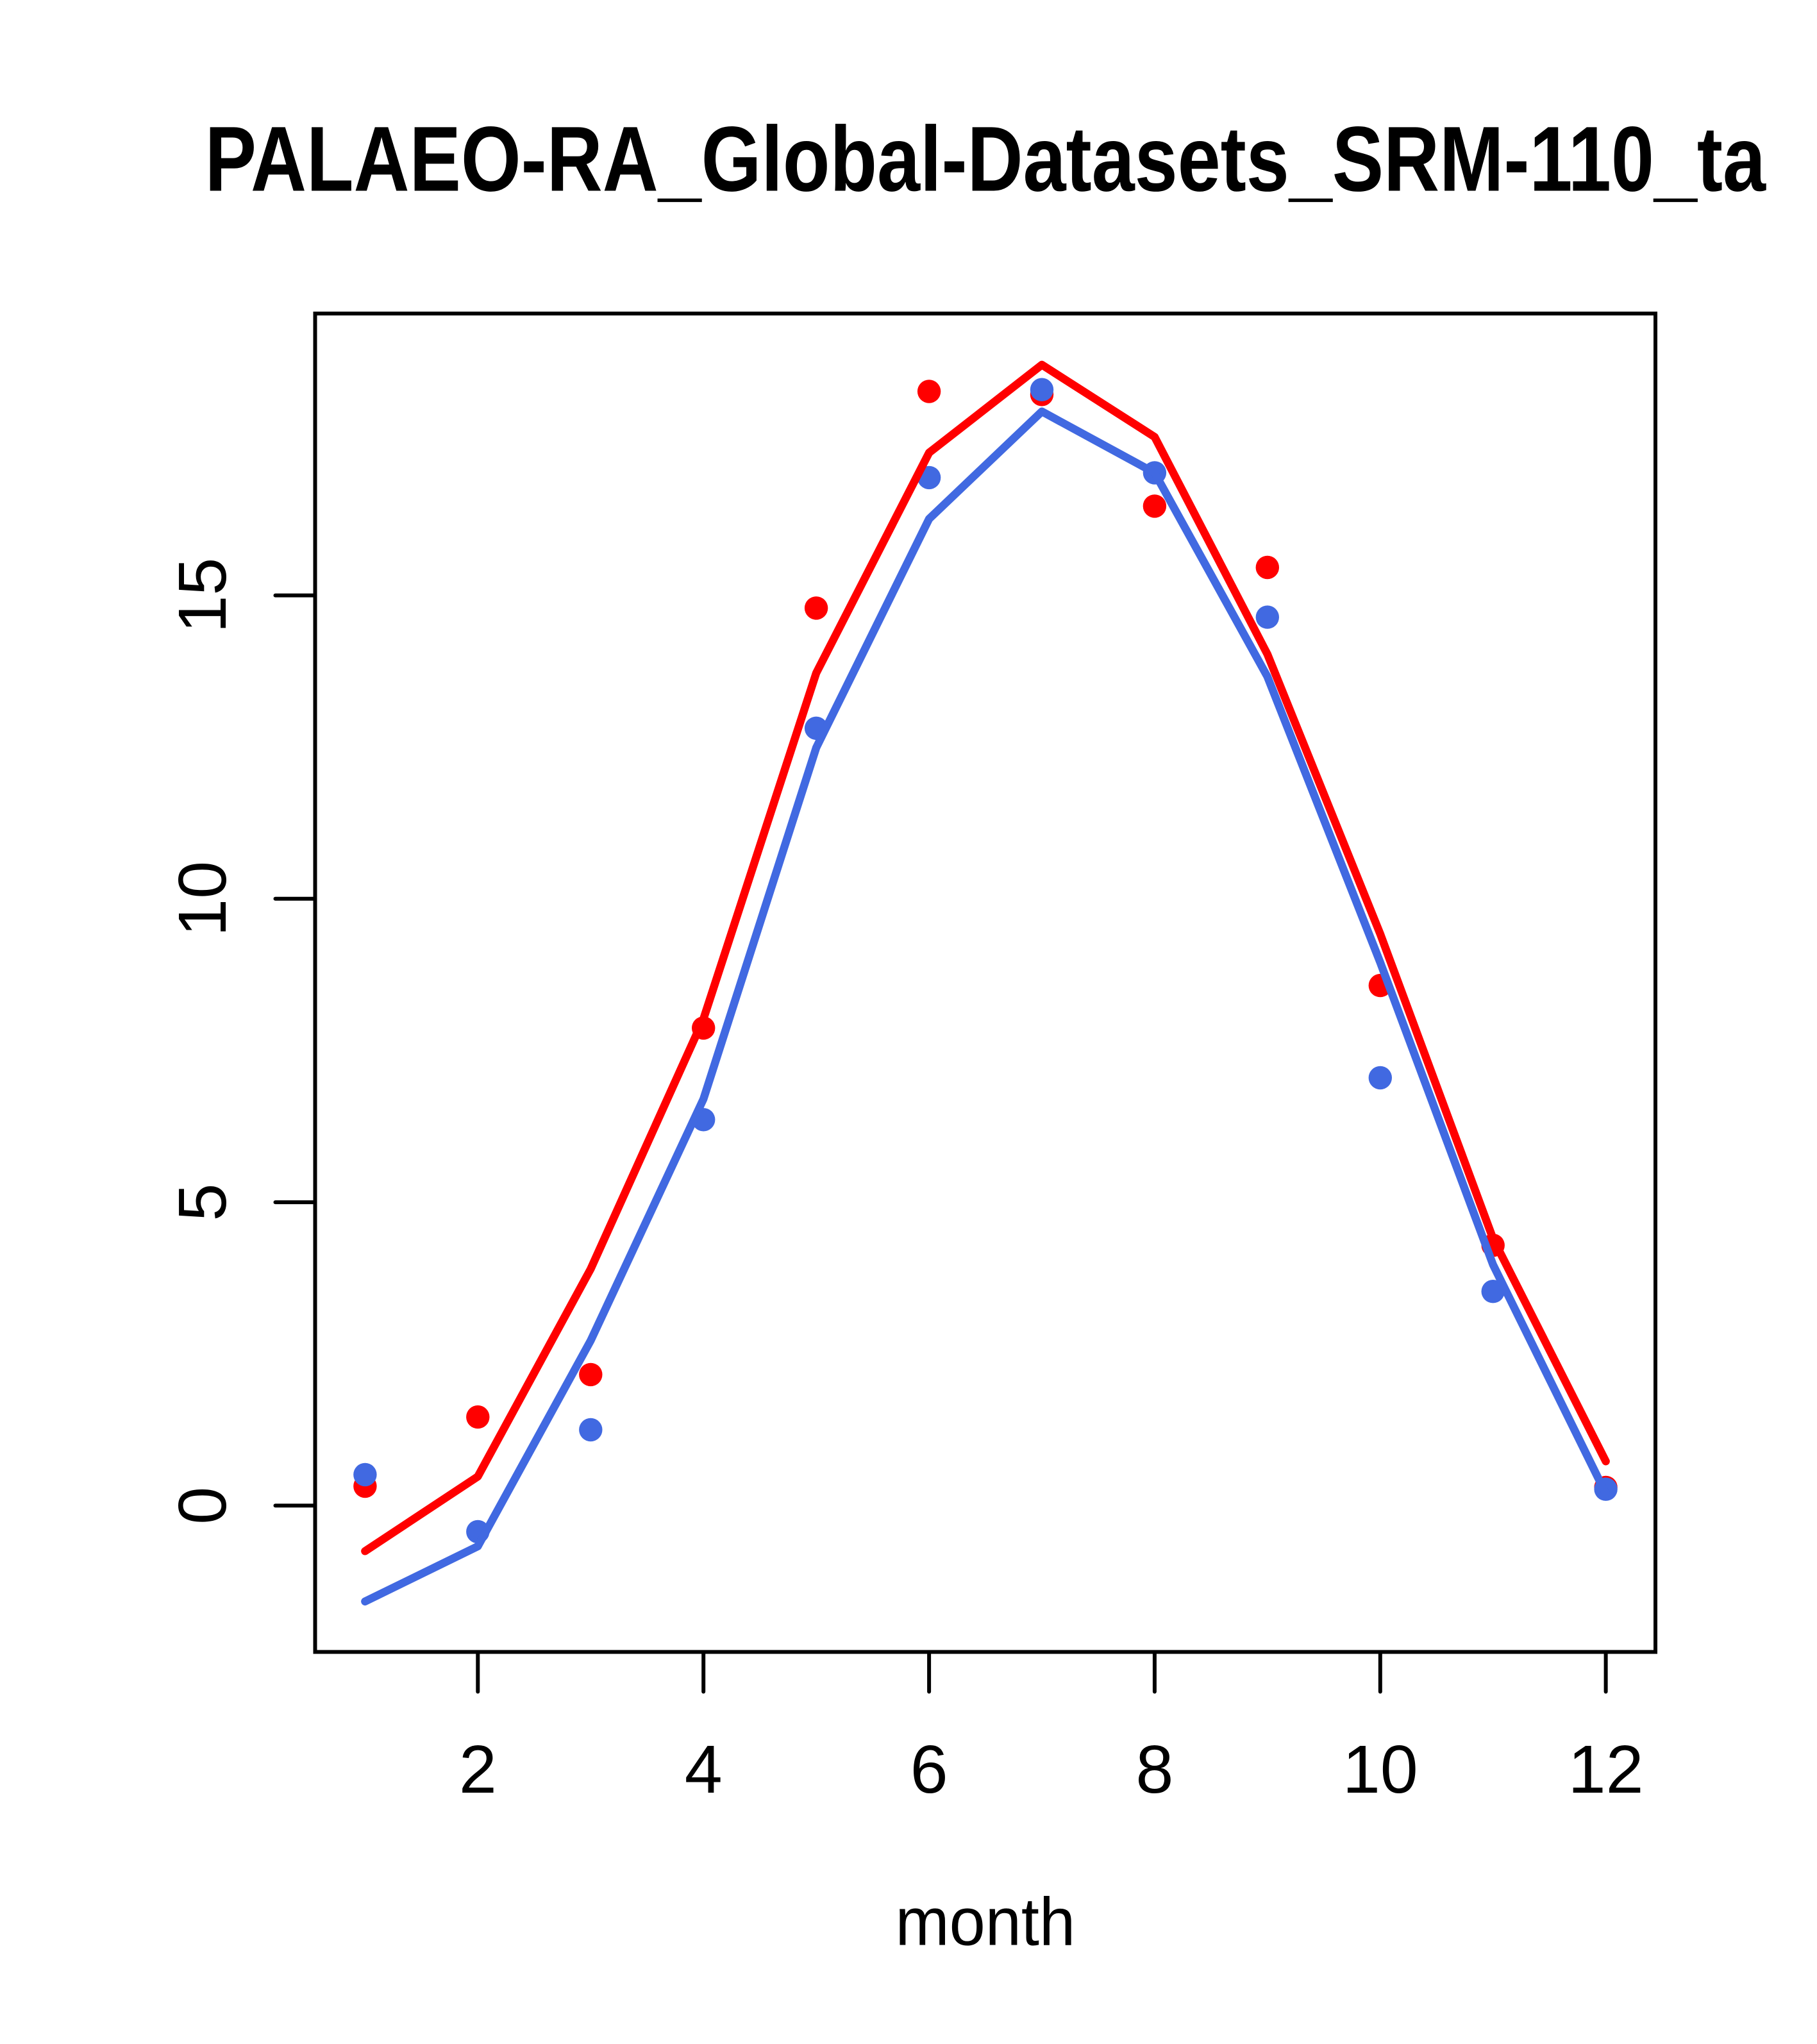 This screenshot has height=2044, width=1817. I want to click on svg-text: 2, so click(478, 1769).